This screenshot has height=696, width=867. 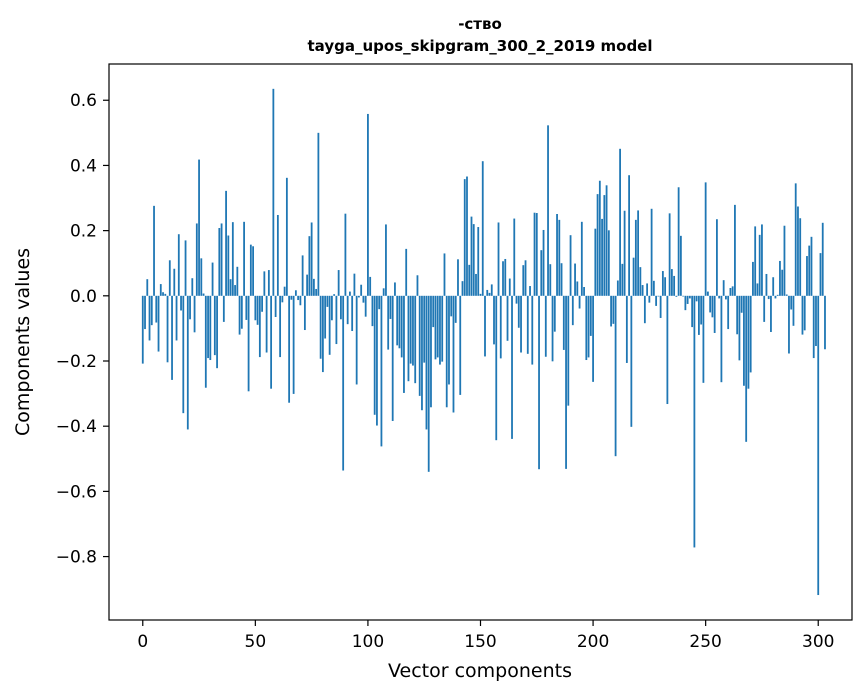 What do you see at coordinates (705, 642) in the screenshot?
I see `x-tick-label: 250` at bounding box center [705, 642].